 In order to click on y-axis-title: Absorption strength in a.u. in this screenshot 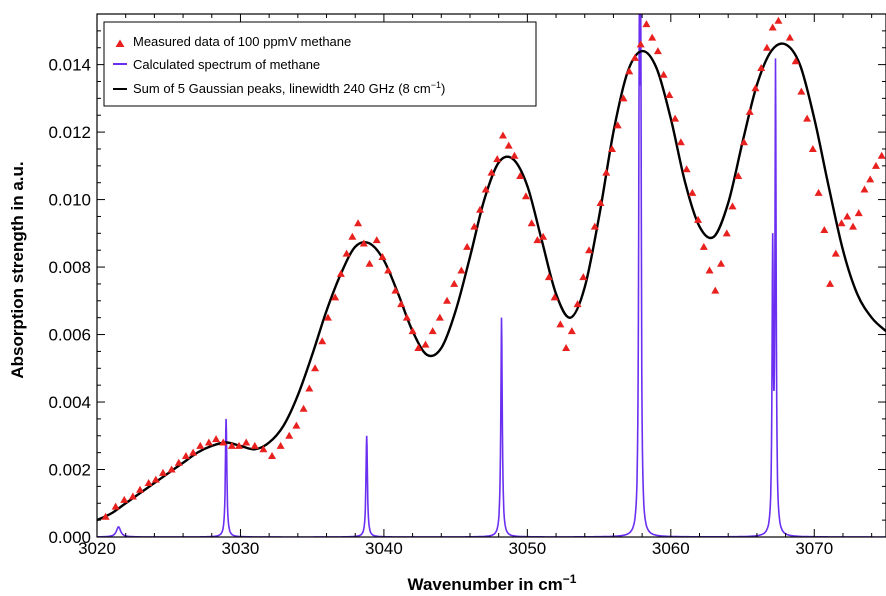, I will do `click(17, 269)`.